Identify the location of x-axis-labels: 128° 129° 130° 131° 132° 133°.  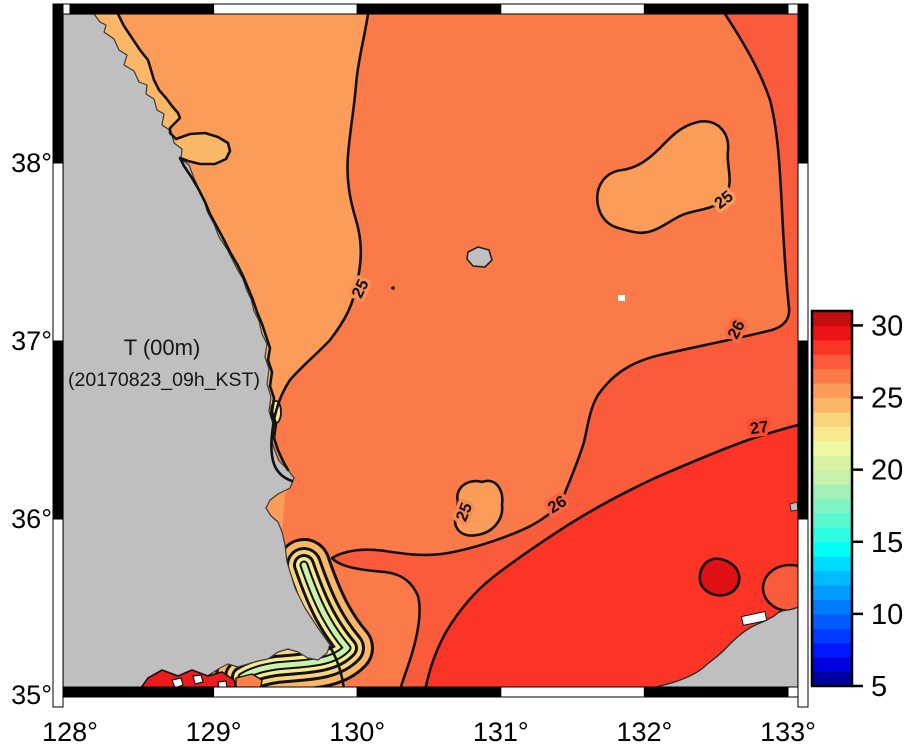
(429, 730).